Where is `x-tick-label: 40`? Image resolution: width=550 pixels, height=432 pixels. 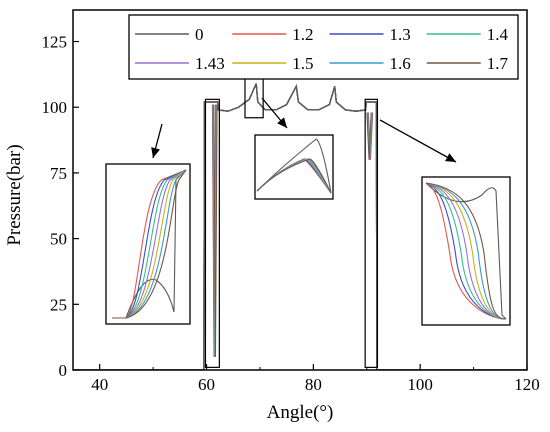 x-tick-label: 40 is located at coordinates (99, 384).